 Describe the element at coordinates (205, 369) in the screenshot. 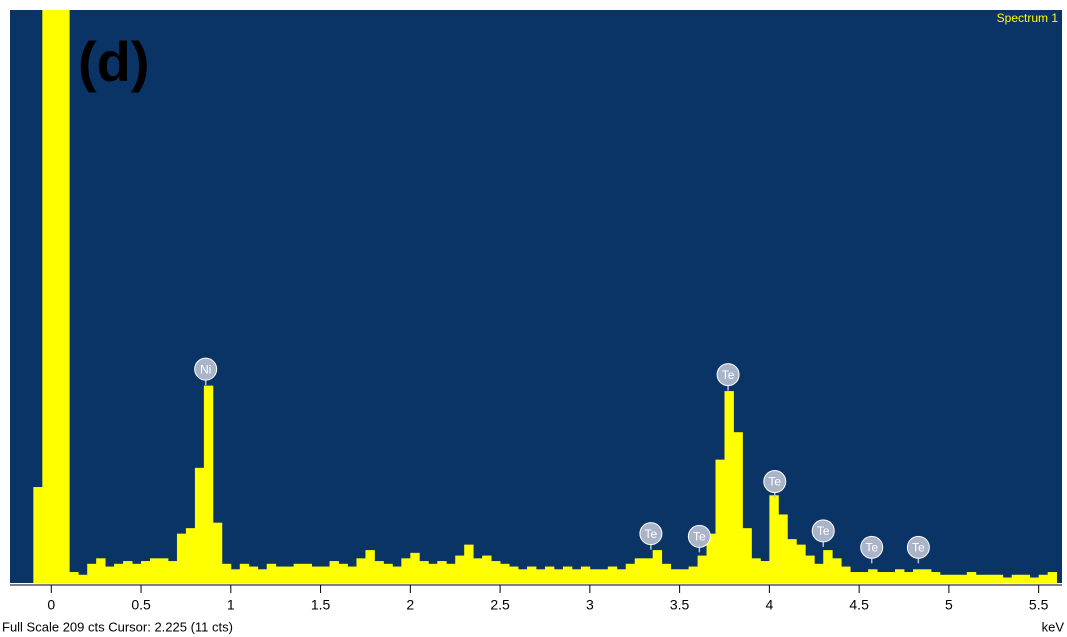

I see `annotation-label: Ni` at that location.